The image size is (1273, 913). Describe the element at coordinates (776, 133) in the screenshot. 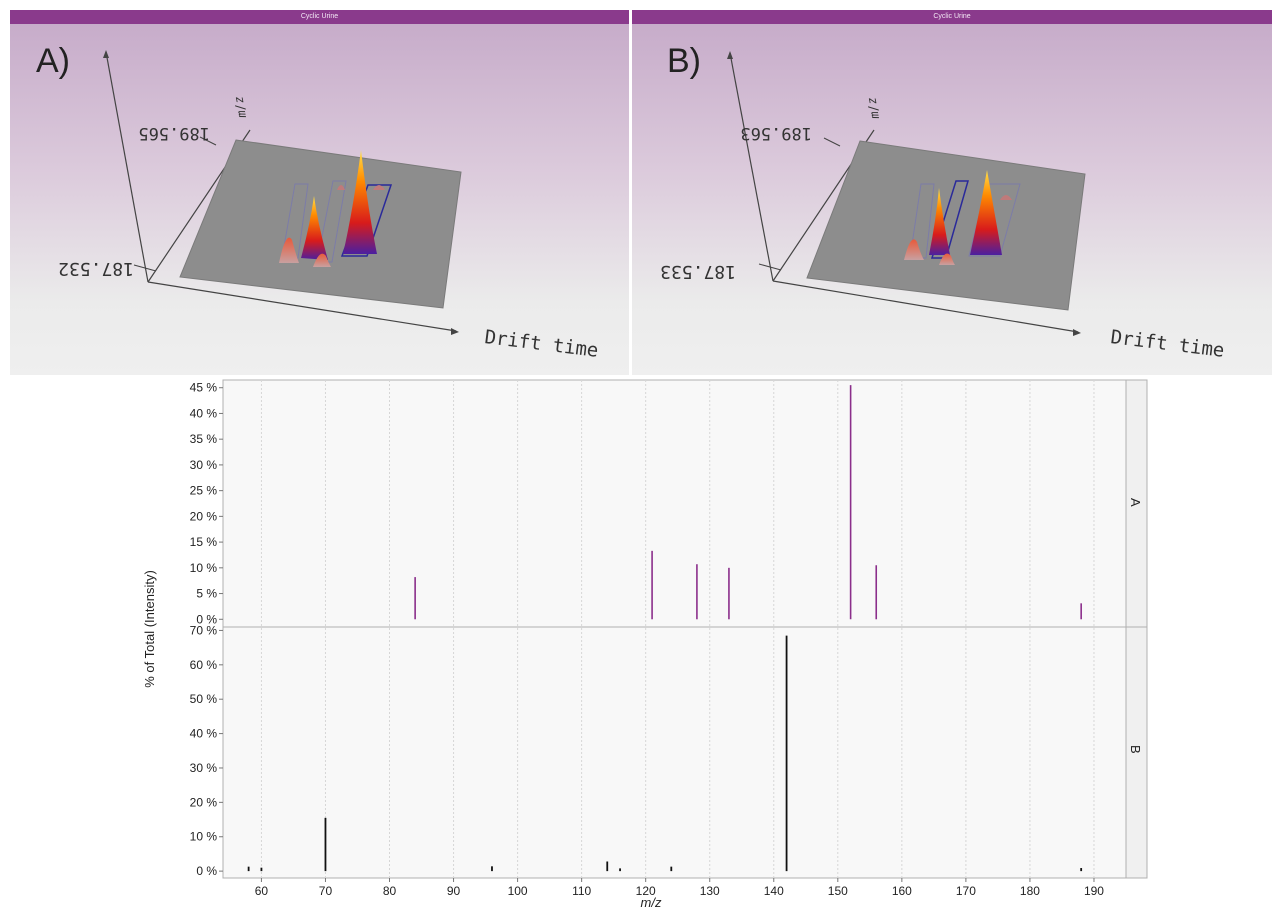

I see `mz-label-top: 189.563` at that location.